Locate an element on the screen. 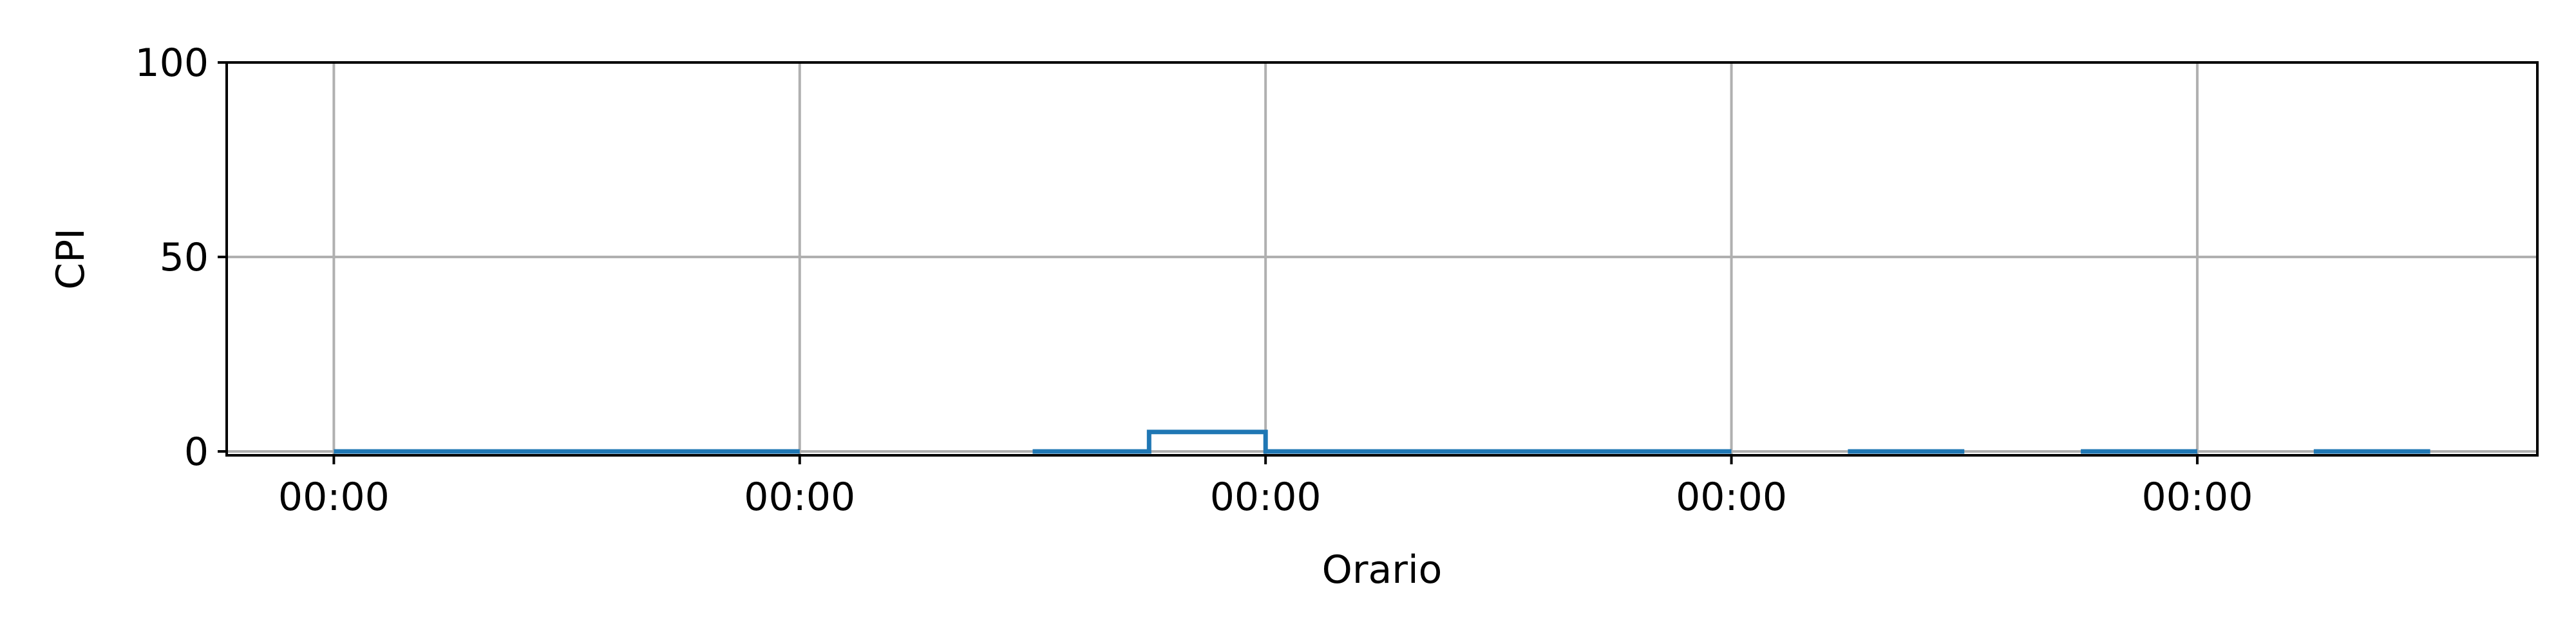  y-axis-label: CPI is located at coordinates (70, 259).